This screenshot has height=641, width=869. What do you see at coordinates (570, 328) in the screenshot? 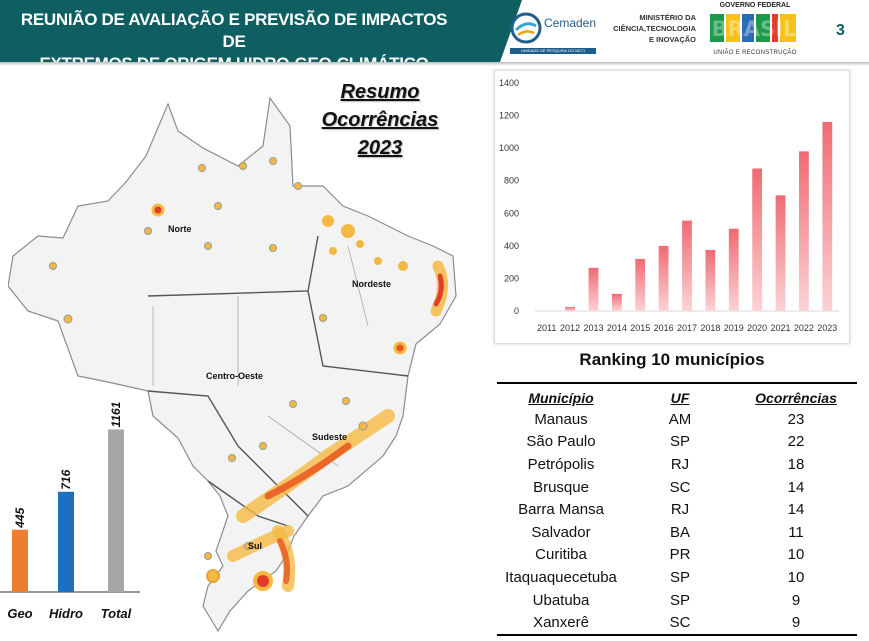
I see `x-tick-label: 2012` at bounding box center [570, 328].